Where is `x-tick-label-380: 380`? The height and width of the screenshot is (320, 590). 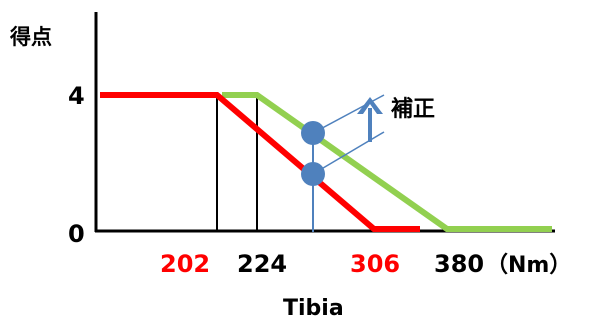 x-tick-label-380: 380 is located at coordinates (459, 264).